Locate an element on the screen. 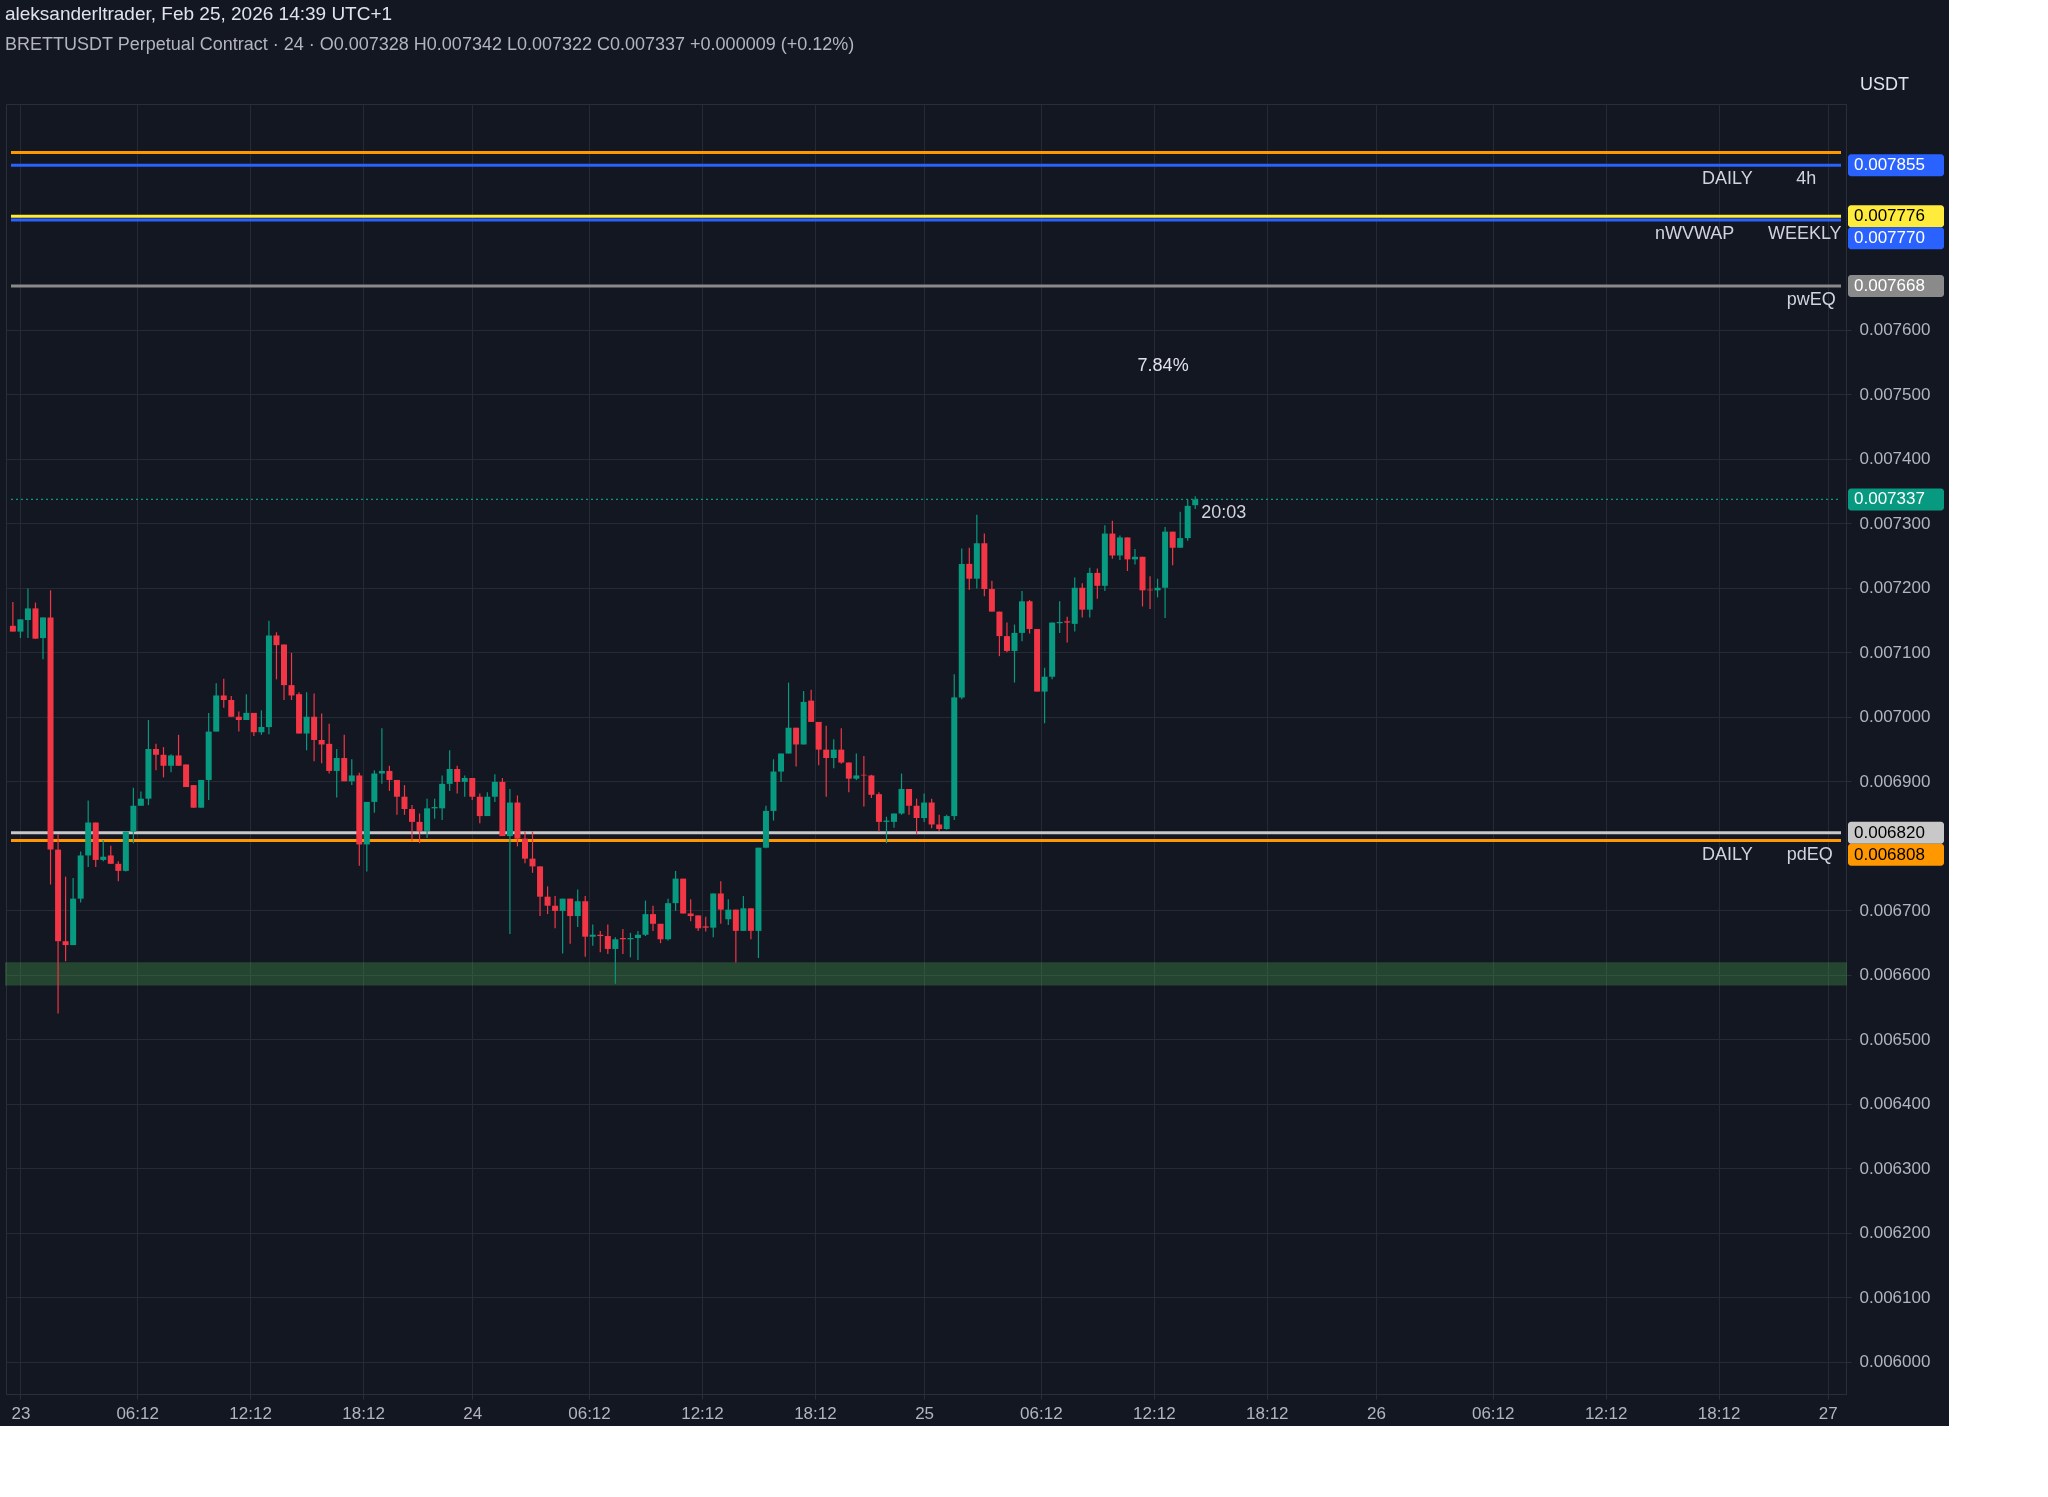 The width and height of the screenshot is (2048, 1497). y-tick-label: 0.007000 is located at coordinates (1895, 717).